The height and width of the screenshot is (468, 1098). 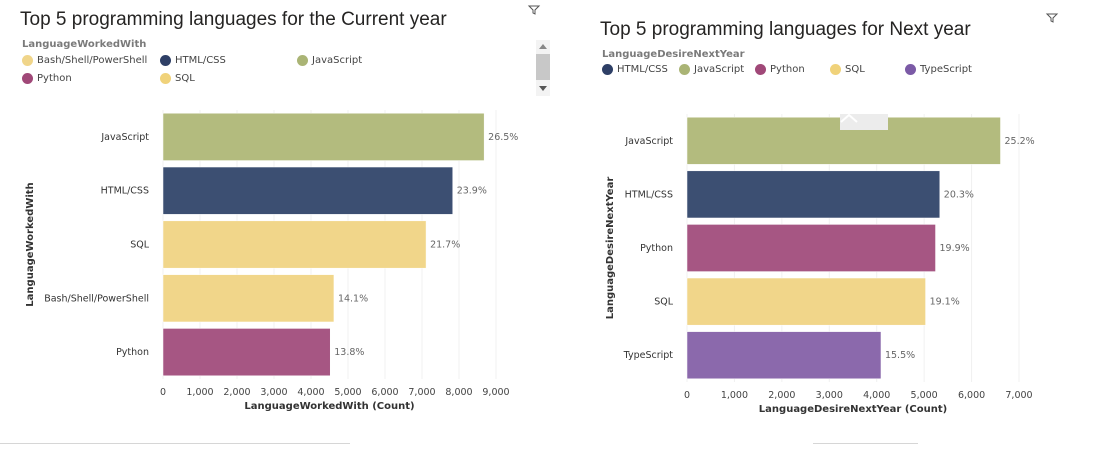 What do you see at coordinates (959, 194) in the screenshot?
I see `data-label: 20.3%` at bounding box center [959, 194].